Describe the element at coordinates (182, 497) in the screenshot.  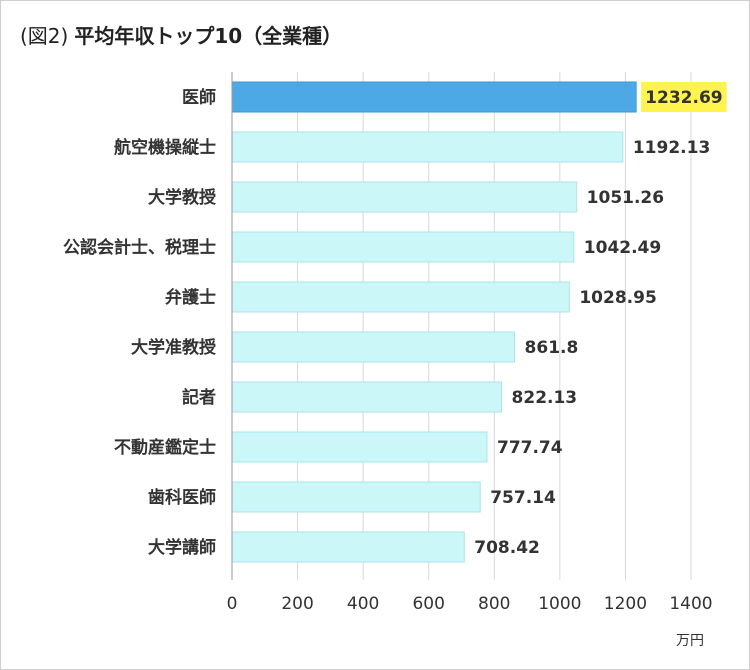
I see `category-label: 歯科医師` at that location.